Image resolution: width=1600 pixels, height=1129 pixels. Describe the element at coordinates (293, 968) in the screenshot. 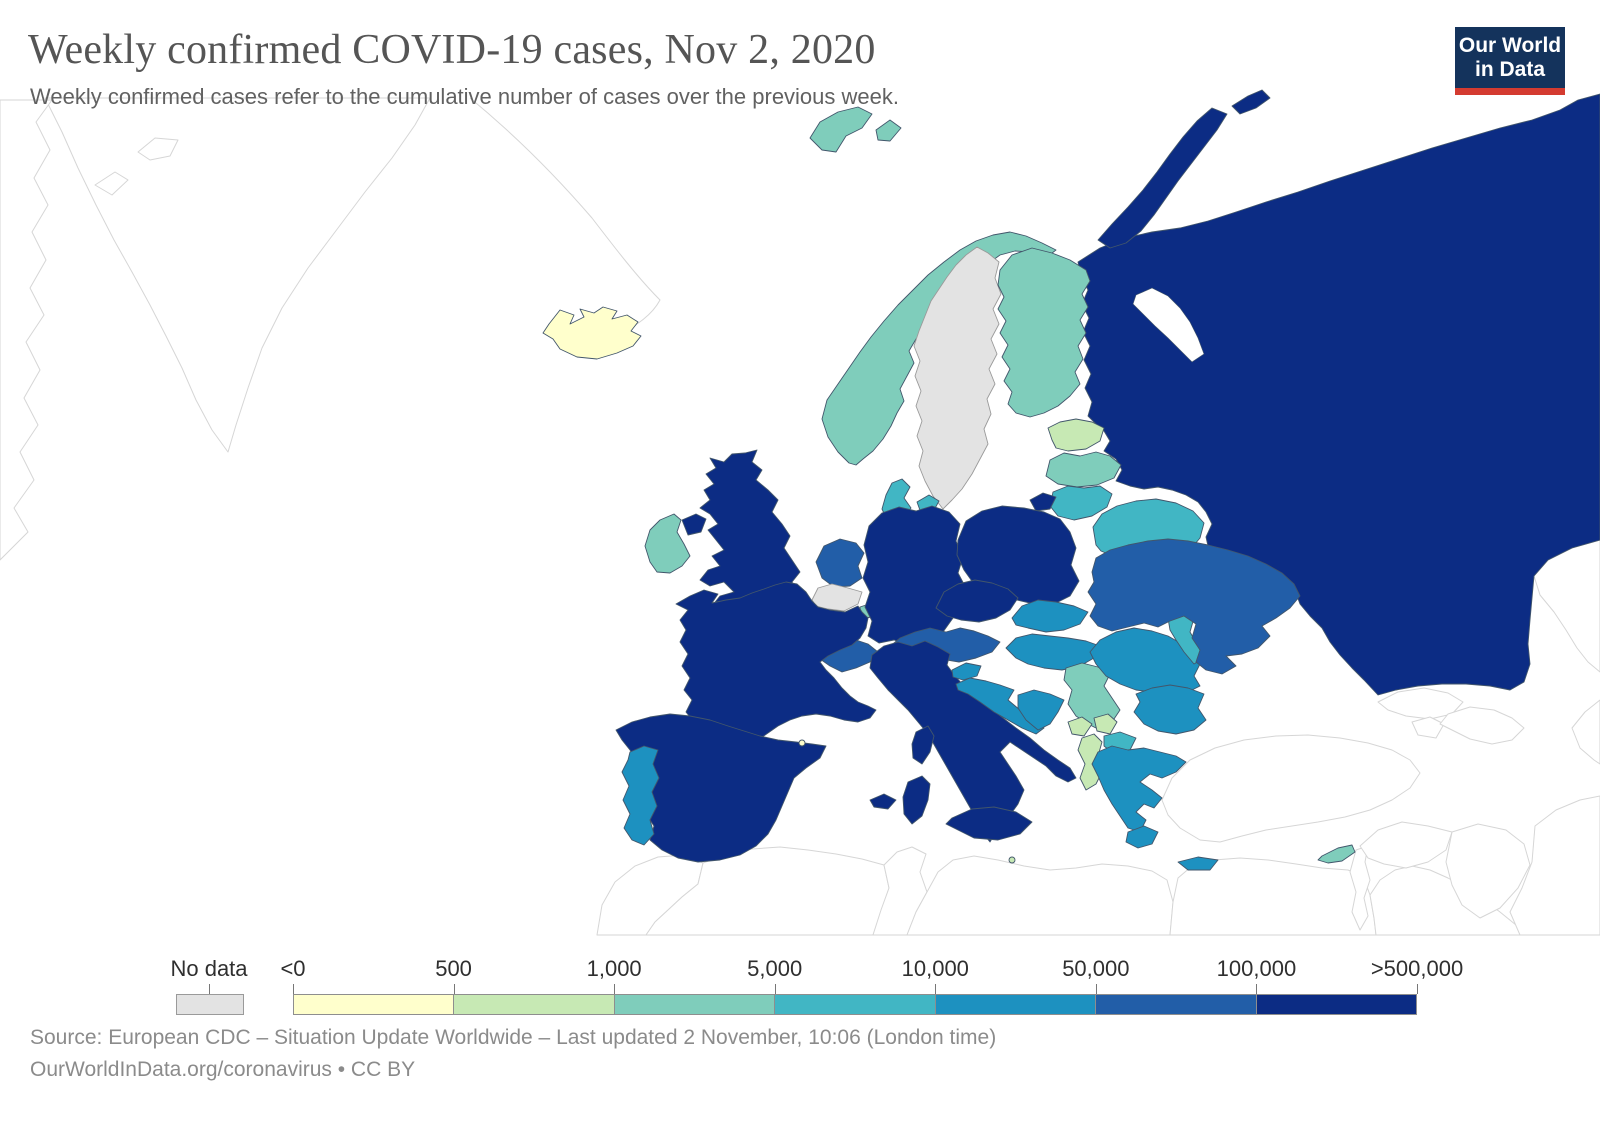

I see `legend-tick-label: <0` at that location.